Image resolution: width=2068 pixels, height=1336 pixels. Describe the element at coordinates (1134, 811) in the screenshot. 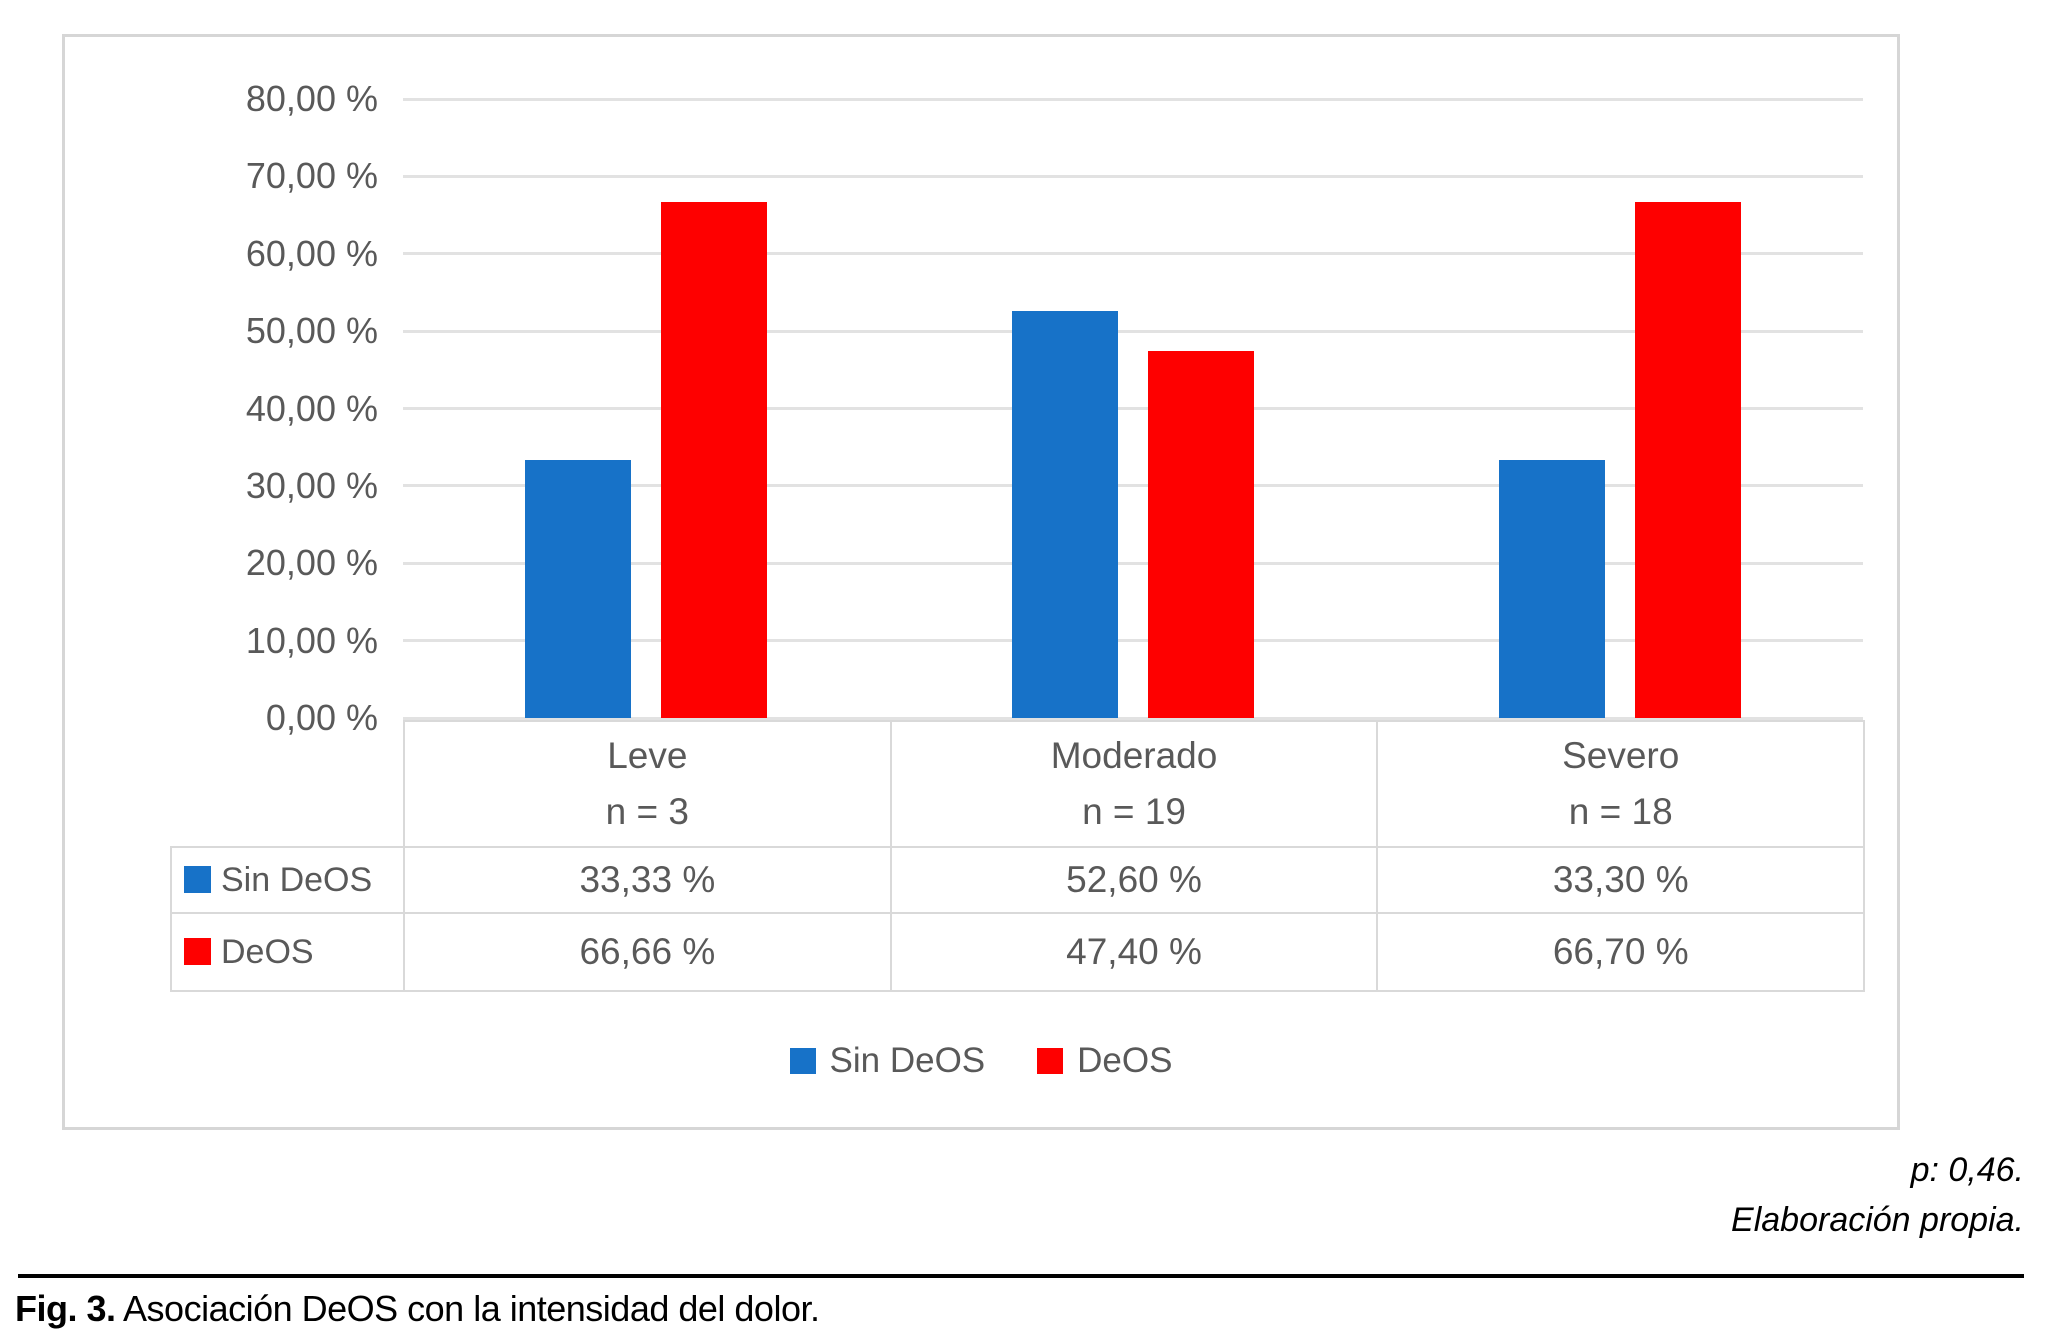

I see `category-sublabel: n = 19` at that location.